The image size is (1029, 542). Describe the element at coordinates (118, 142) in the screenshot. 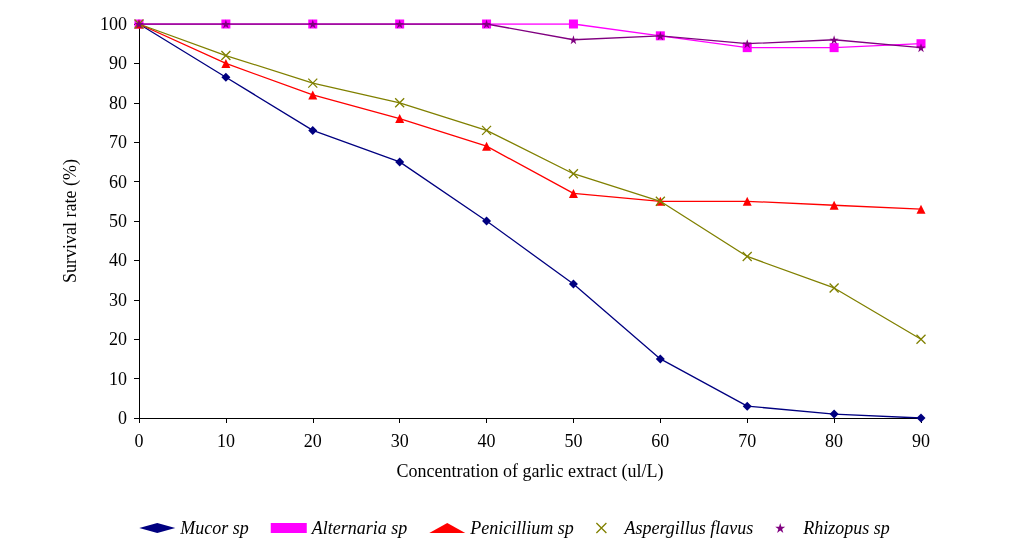

I see `y-tick-label: 70` at that location.